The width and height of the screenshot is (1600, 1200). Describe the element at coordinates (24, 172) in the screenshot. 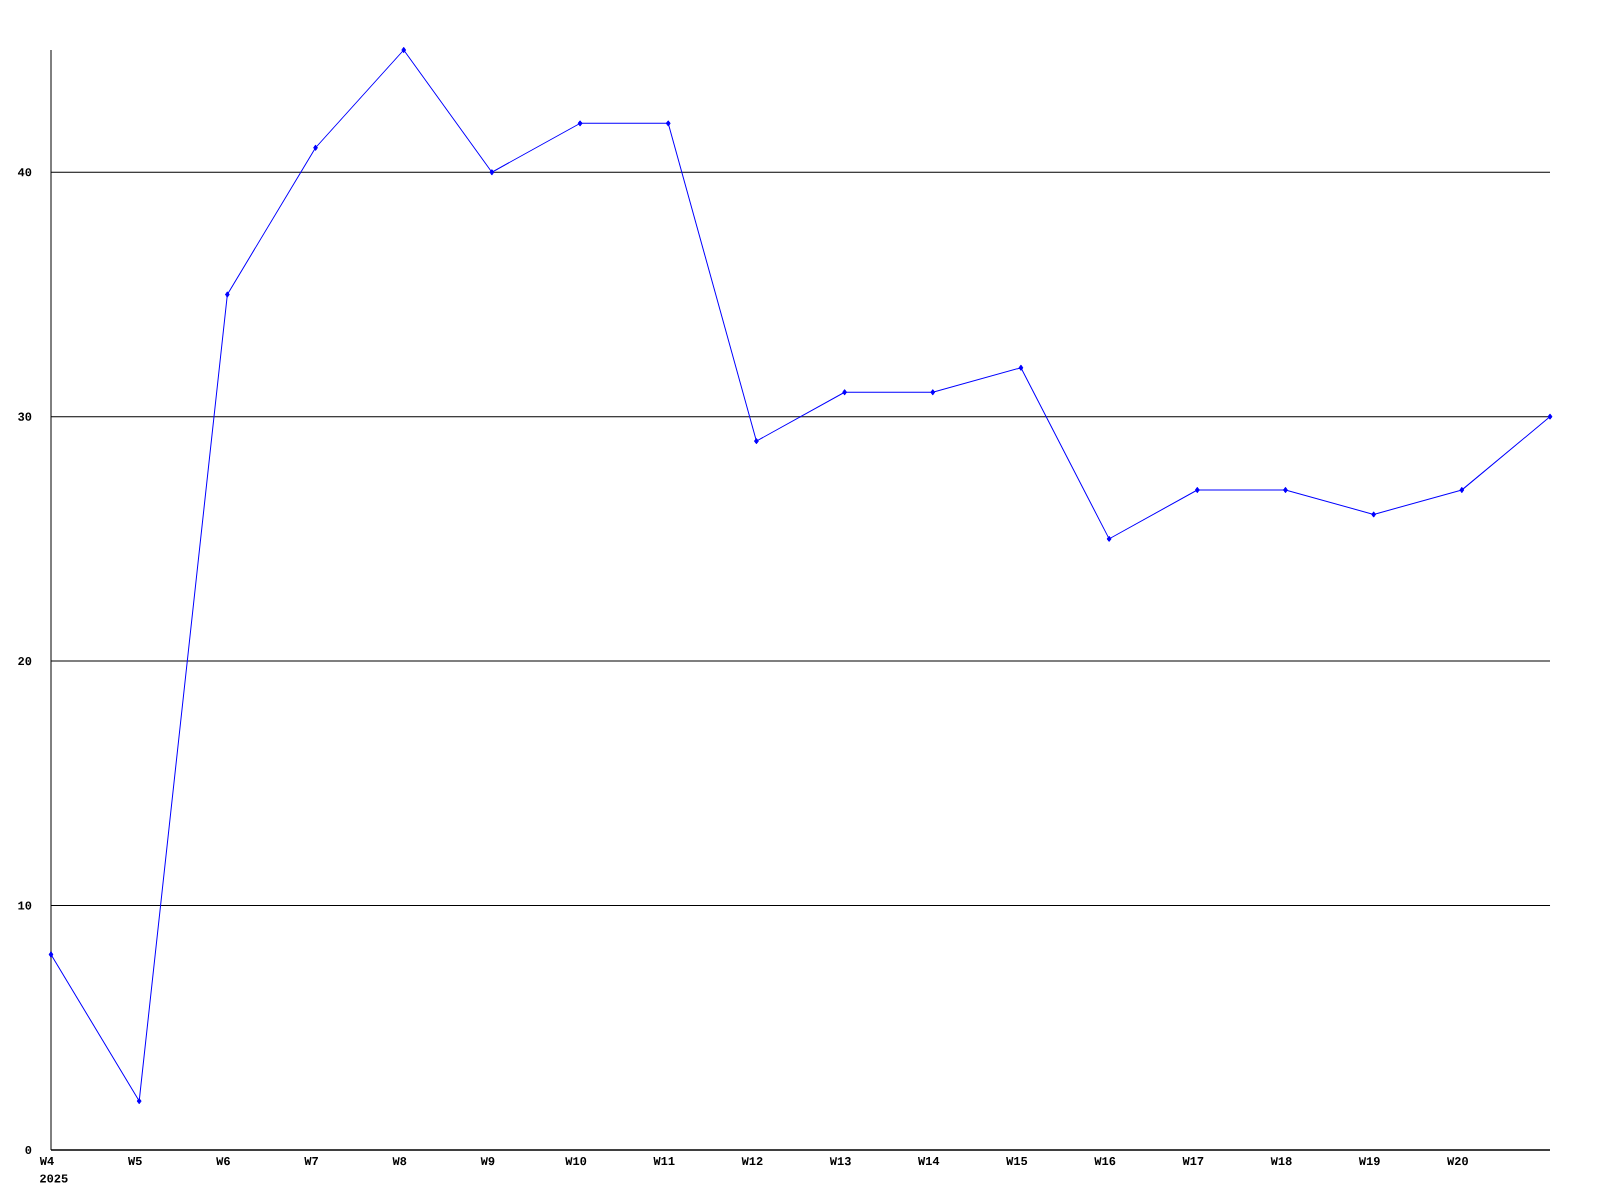

I see `y-tick-label: 40` at that location.